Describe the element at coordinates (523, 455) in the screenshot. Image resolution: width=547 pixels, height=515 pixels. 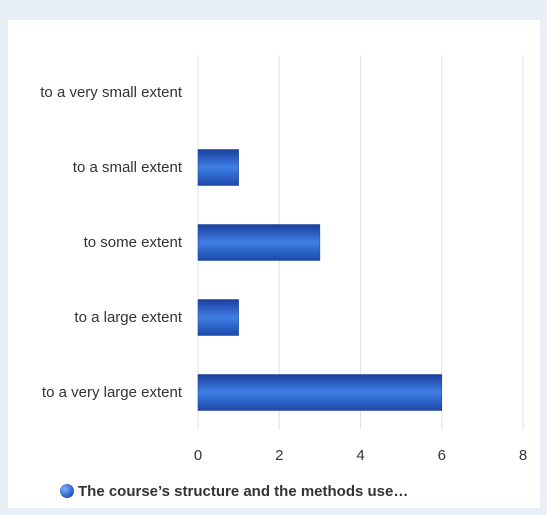
I see `x-tick-label: 8` at that location.